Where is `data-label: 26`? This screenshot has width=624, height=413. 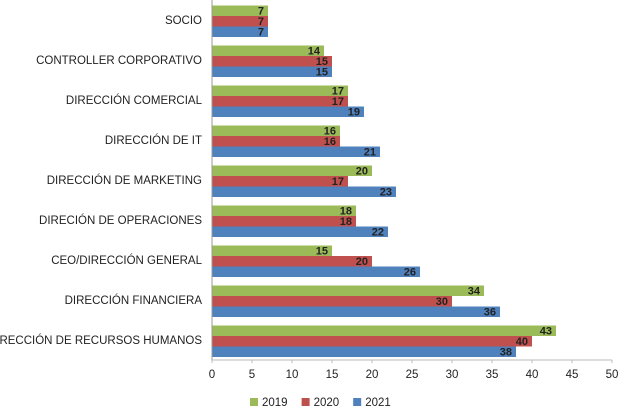
data-label: 26 is located at coordinates (410, 273).